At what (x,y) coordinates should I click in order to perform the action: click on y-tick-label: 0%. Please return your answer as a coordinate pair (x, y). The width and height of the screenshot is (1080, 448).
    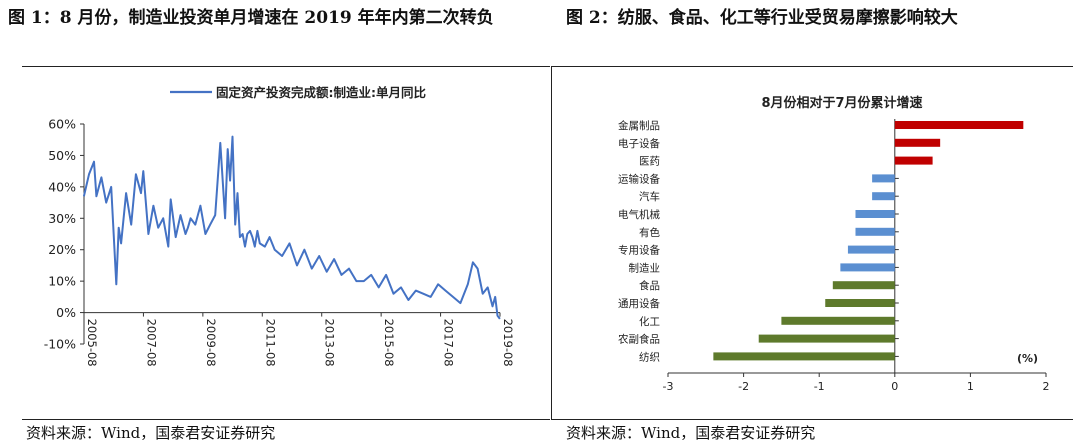
    Looking at the image, I should click on (66, 312).